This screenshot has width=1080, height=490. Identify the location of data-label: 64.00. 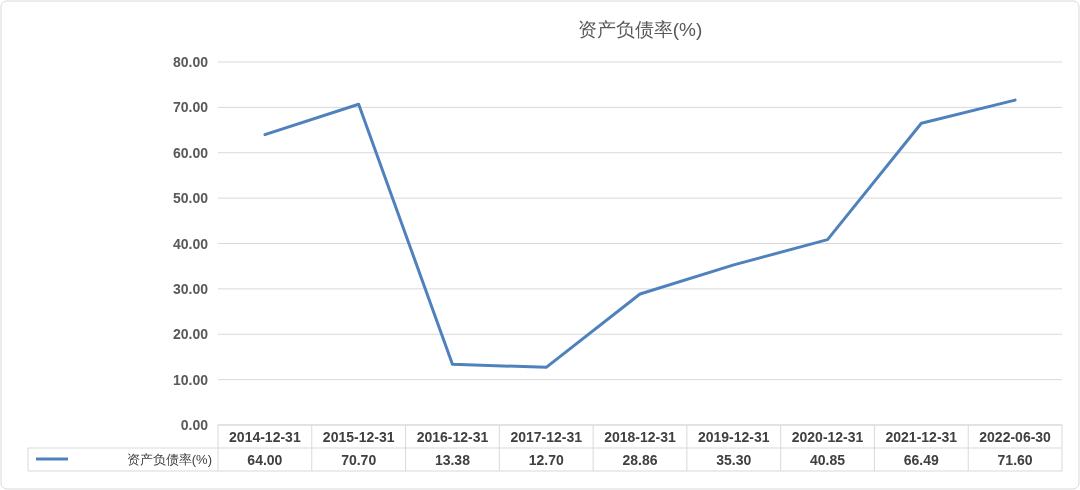
(265, 460).